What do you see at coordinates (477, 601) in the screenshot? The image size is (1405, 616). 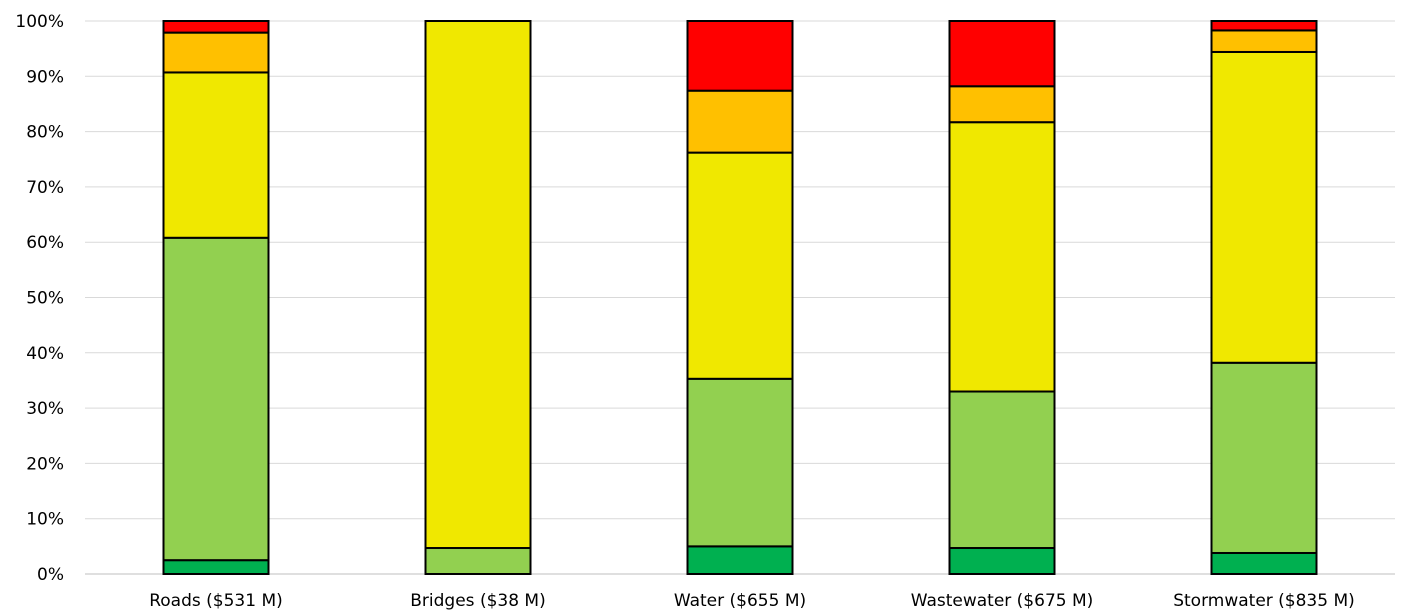 I see `x-tick-label: Bridges ($38 M)` at bounding box center [477, 601].